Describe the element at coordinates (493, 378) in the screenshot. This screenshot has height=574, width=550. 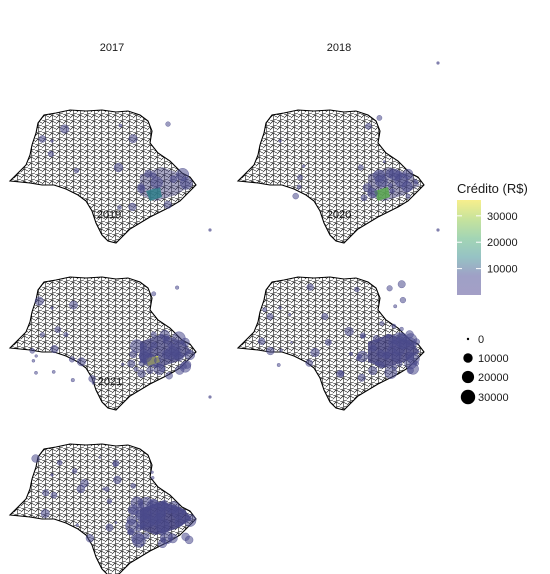
I see `size-legend-label: 20000` at that location.